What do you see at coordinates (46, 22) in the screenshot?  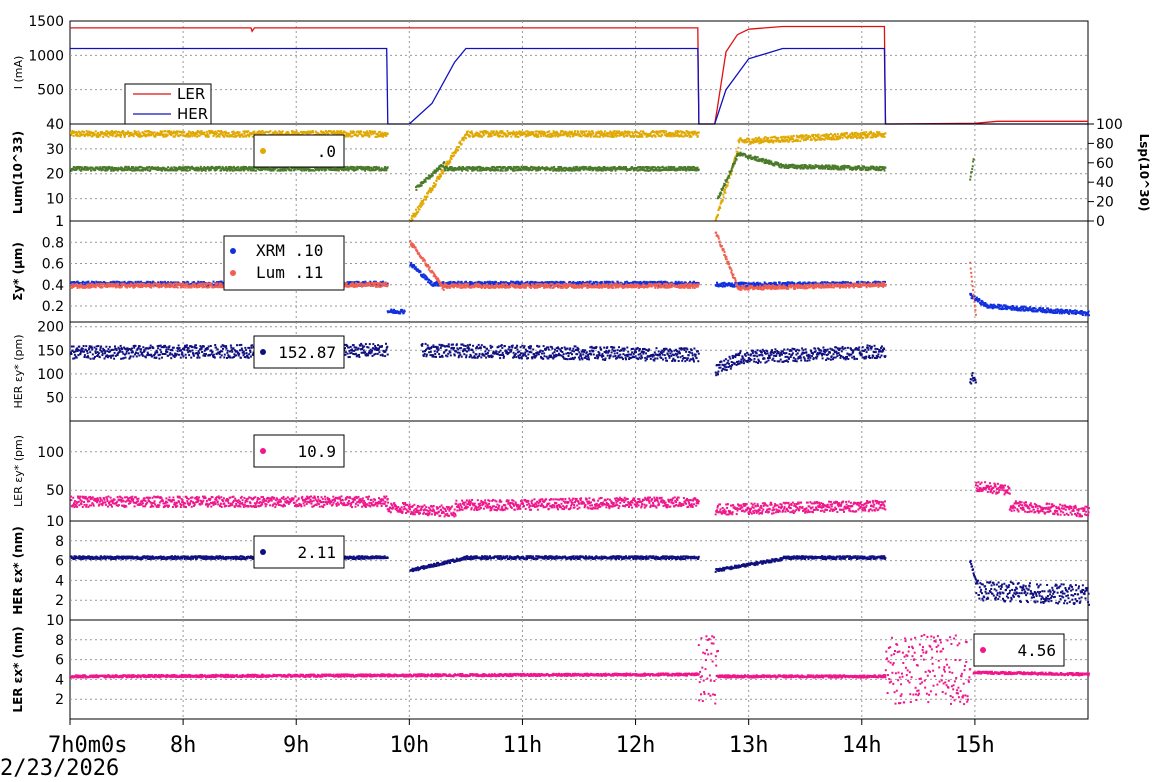 I see `y-tick-label: 1500` at bounding box center [46, 22].